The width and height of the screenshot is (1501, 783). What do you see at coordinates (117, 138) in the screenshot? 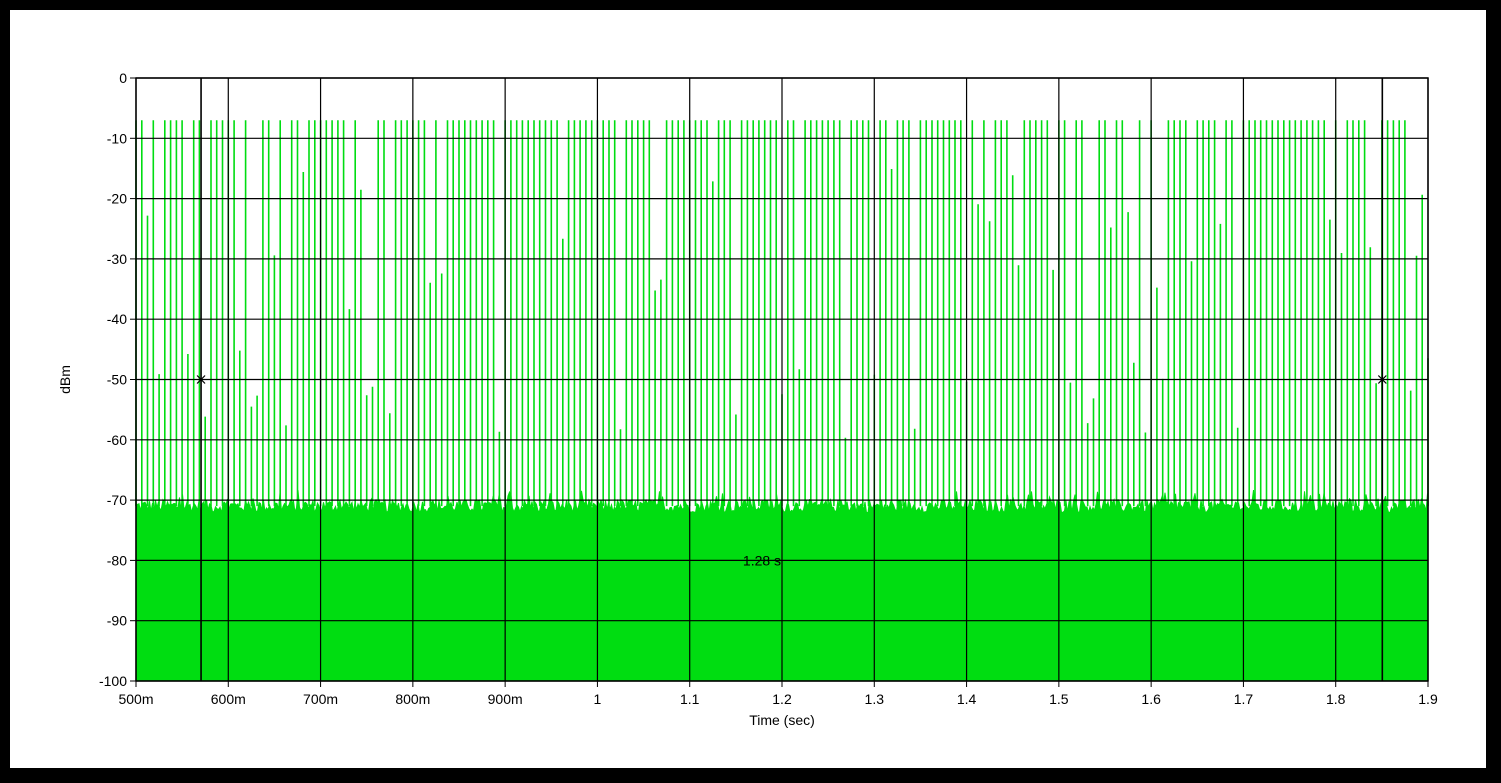
I see `y-tick-label: -10` at bounding box center [117, 138].